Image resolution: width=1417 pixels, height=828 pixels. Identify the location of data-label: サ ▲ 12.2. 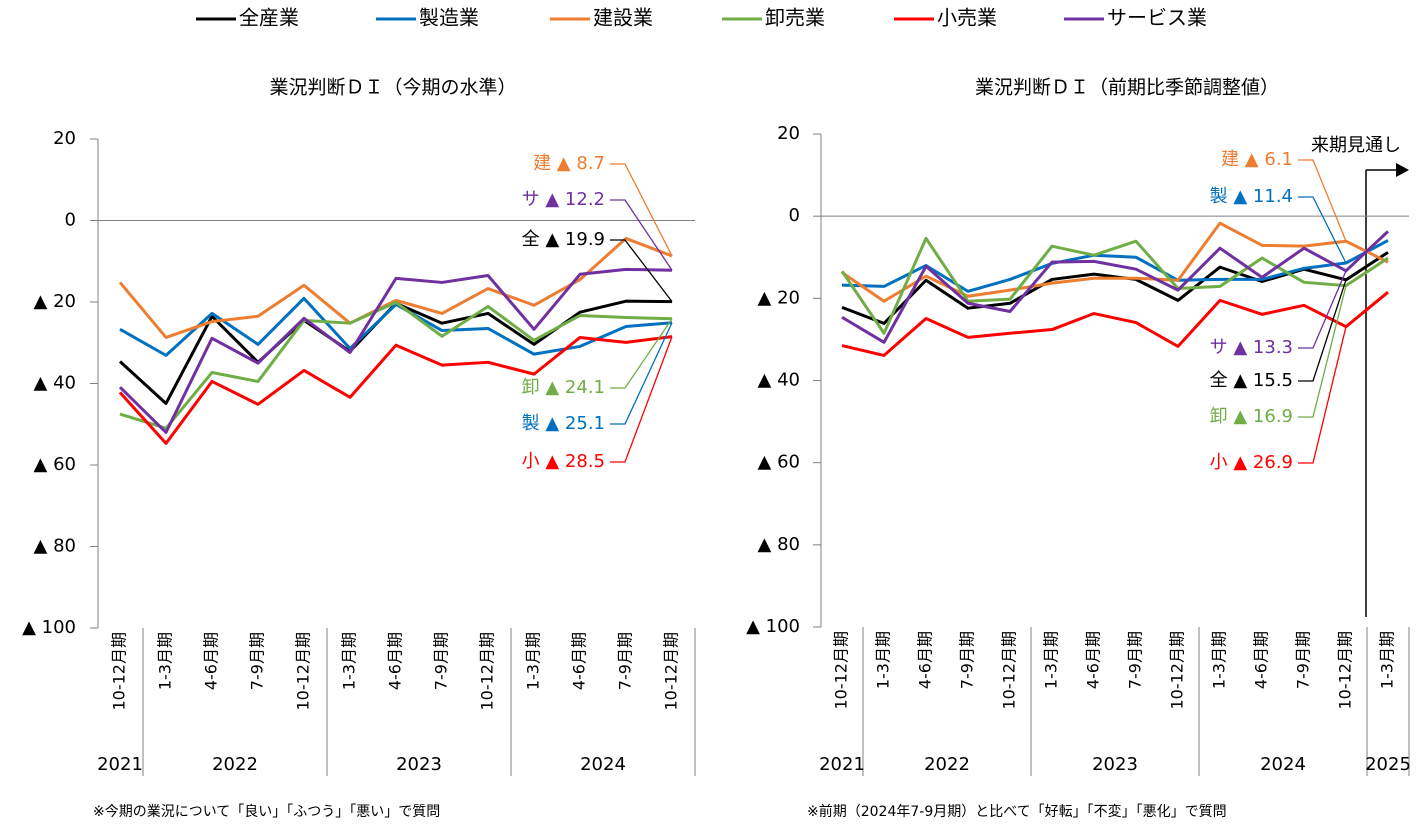
(563, 199).